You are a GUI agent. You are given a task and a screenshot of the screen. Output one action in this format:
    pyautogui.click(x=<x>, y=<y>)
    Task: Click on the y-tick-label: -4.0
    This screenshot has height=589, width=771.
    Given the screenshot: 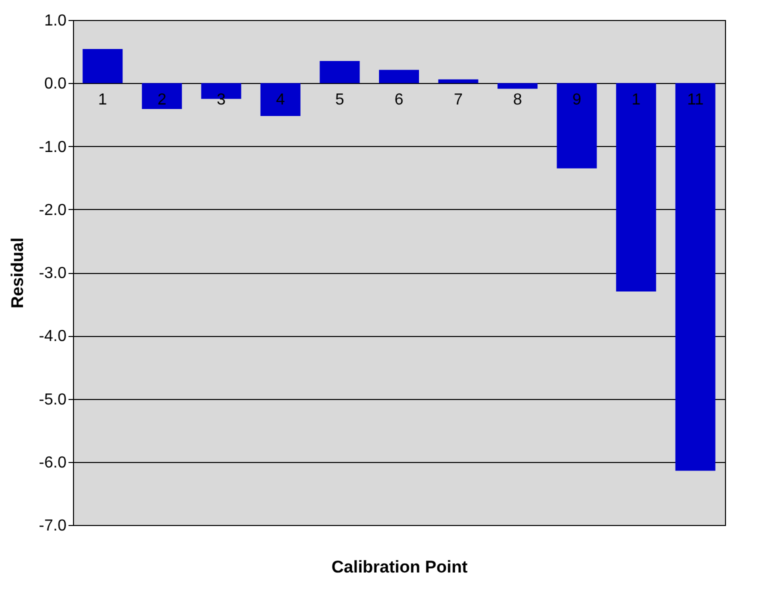 What is the action you would take?
    pyautogui.click(x=52, y=337)
    